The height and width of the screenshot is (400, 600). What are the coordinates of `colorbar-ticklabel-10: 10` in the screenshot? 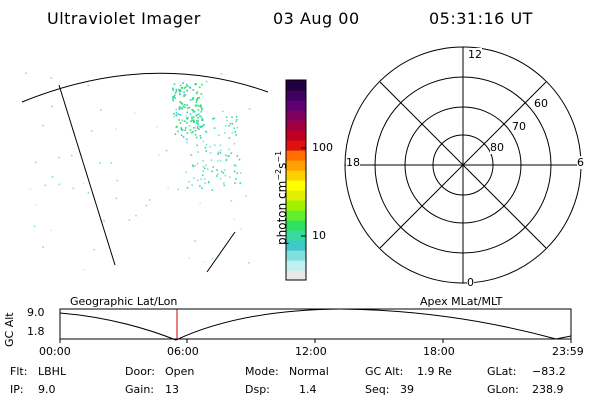 It's located at (319, 235).